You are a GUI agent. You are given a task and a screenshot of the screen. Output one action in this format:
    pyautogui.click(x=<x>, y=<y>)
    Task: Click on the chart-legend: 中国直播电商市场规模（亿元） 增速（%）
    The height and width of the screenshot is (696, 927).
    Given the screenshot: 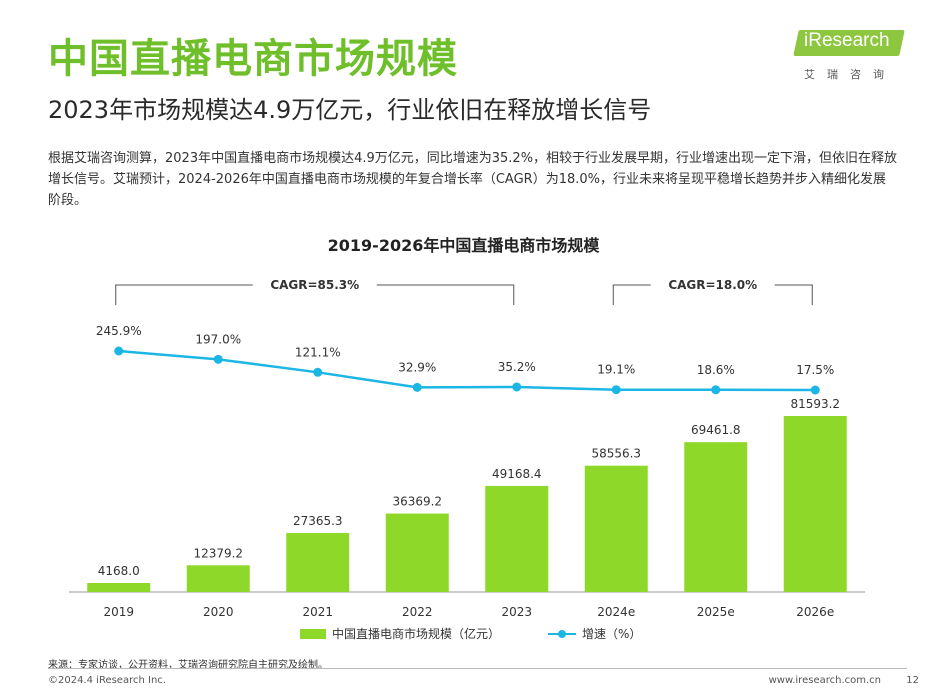 What is the action you would take?
    pyautogui.click(x=470, y=633)
    